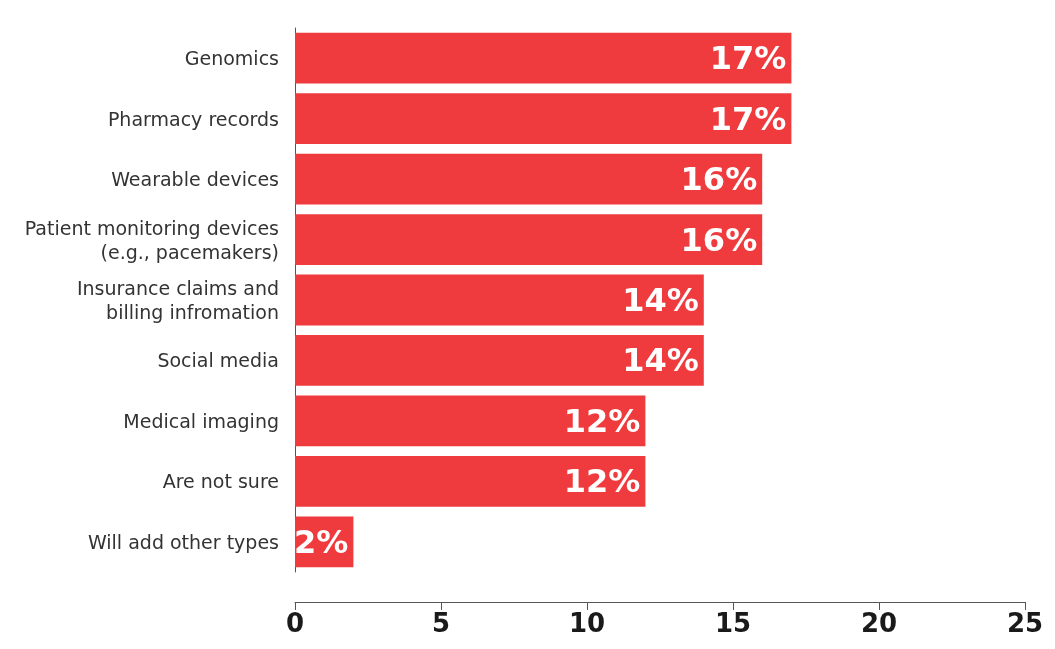 This screenshot has height=649, width=1055. Describe the element at coordinates (231, 58) in the screenshot. I see `y-tick-label: Genomics` at that location.